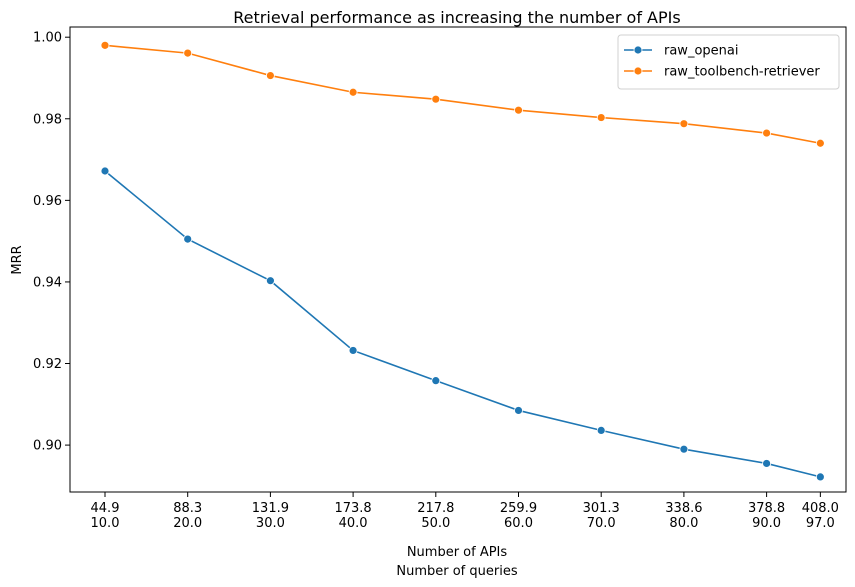  I want to click on y-tick-label: 0.98, so click(47, 119).